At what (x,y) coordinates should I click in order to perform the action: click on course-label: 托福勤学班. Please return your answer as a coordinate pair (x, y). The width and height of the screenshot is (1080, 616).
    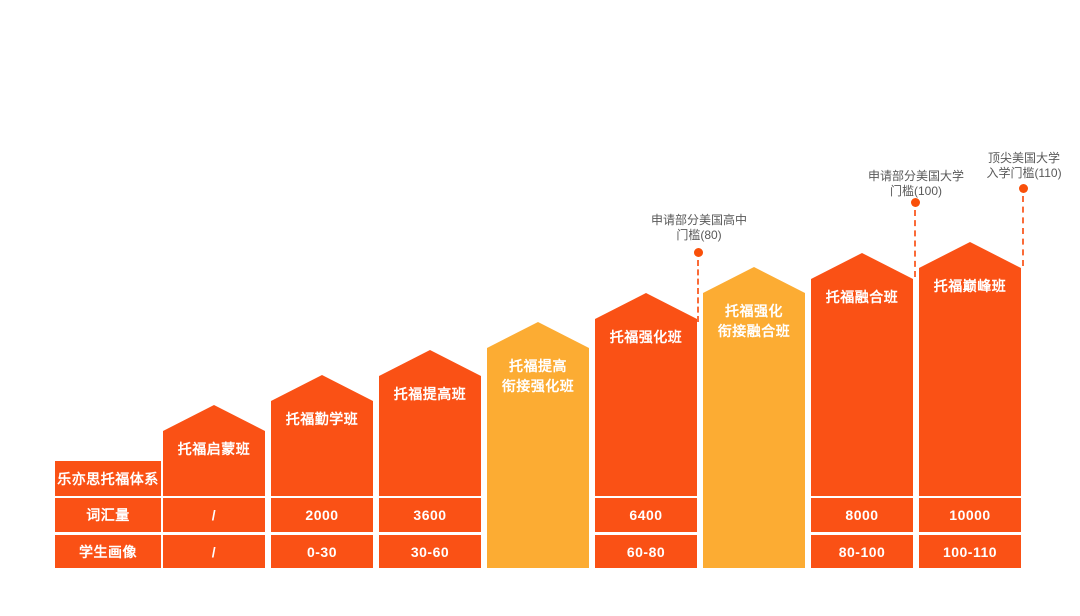
    Looking at the image, I should click on (322, 419).